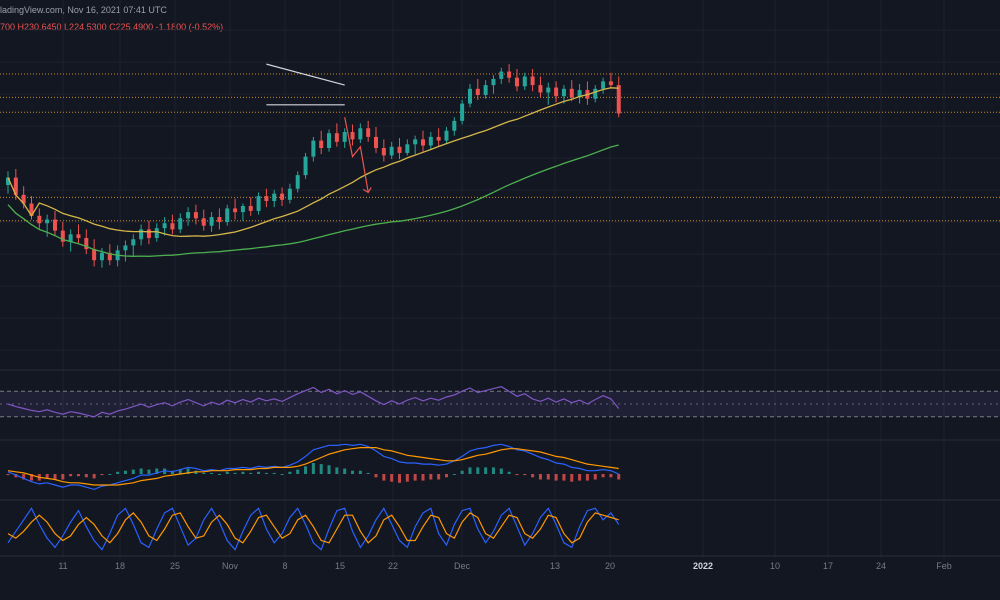 This screenshot has width=1000, height=600. I want to click on x-tick-label: 11, so click(63, 566).